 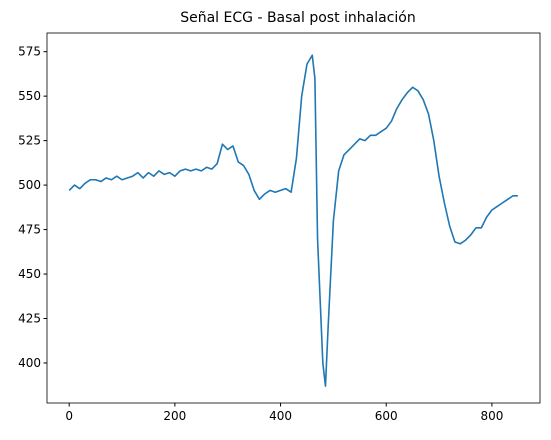 What do you see at coordinates (69, 416) in the screenshot?
I see `x-tick-label: 0` at bounding box center [69, 416].